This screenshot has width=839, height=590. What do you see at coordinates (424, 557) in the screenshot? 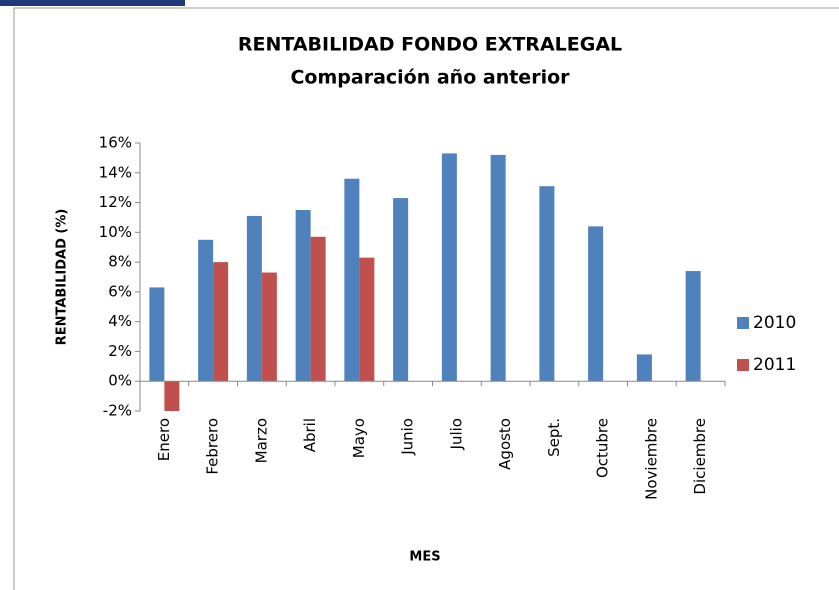
I see `x-axis-title: MES` at bounding box center [424, 557].